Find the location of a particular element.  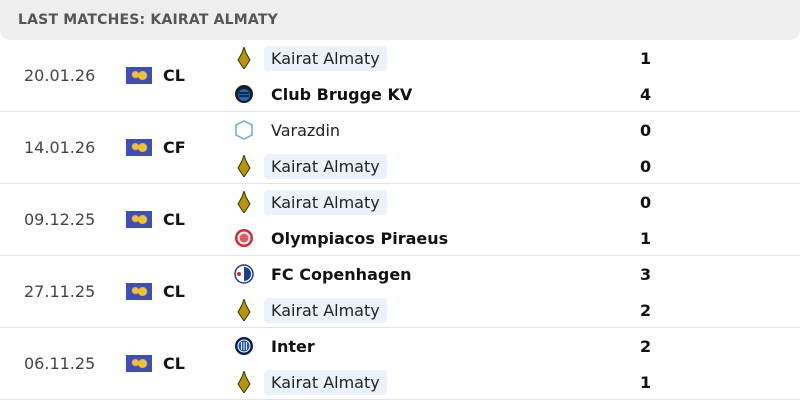

team-name: Club Brugge KV is located at coordinates (342, 94).